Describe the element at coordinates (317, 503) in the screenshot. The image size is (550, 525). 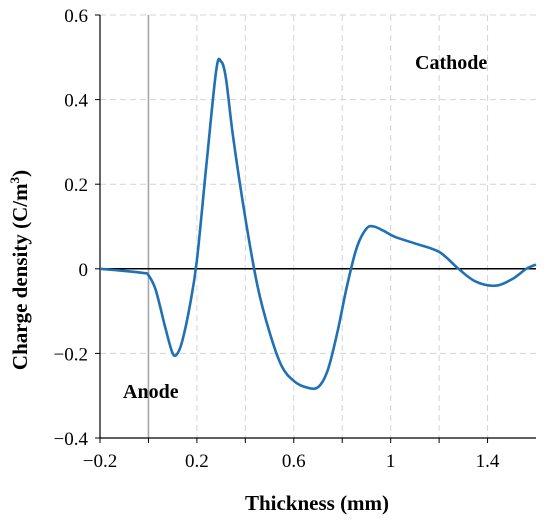
I see `x-axis-title: Thickness (mm)` at that location.